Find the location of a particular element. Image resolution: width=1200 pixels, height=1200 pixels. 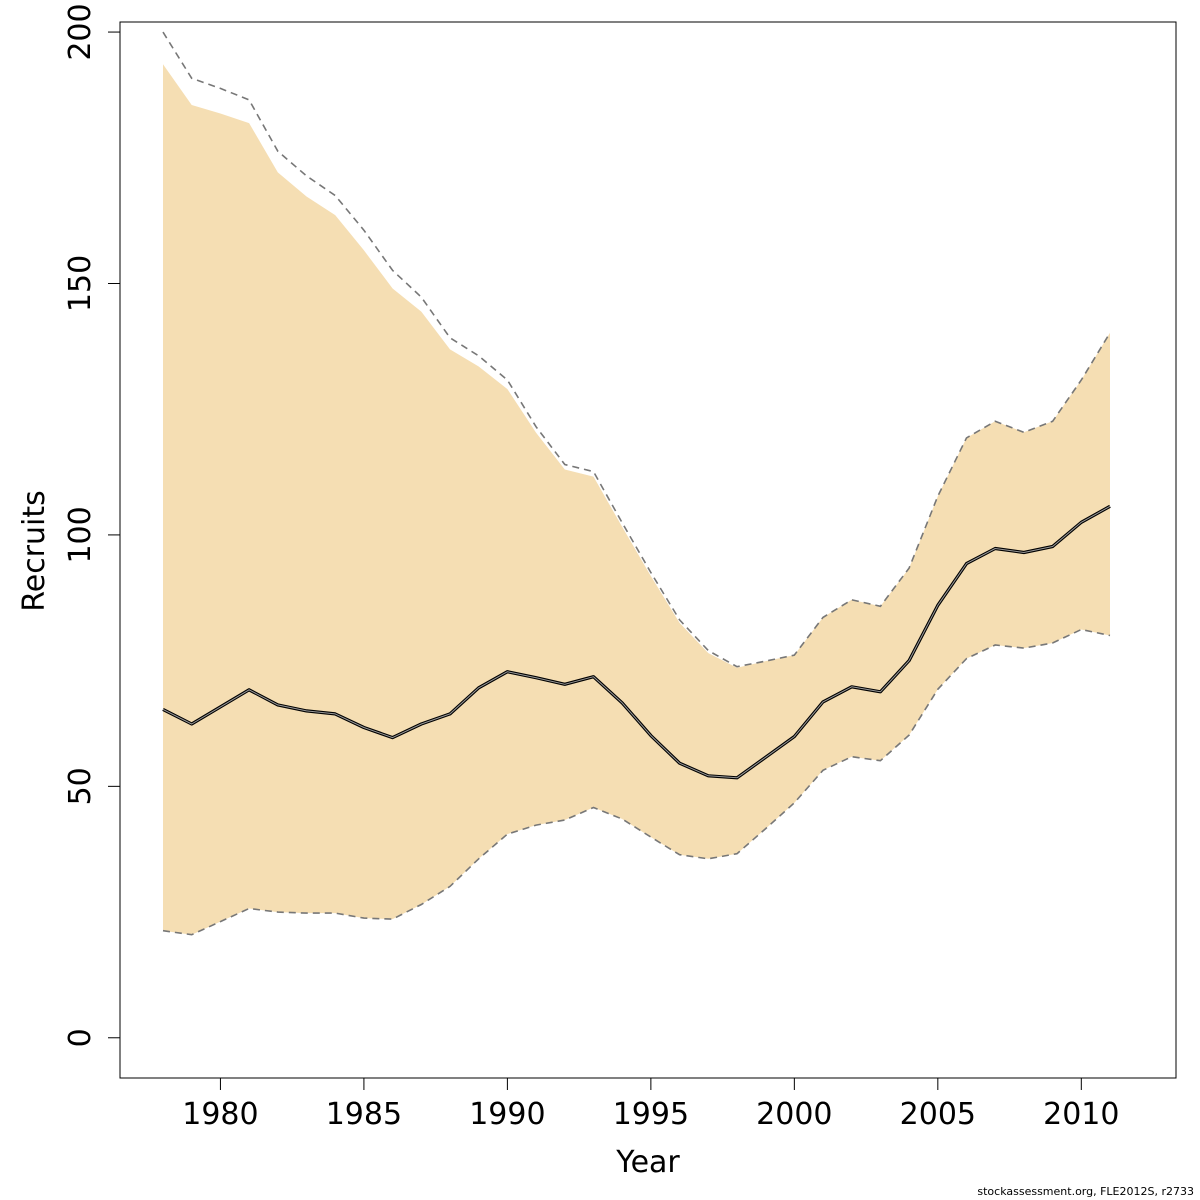

x-axis: 1980 1985 1990 1995 2000 2005 2010 is located at coordinates (650, 1104).